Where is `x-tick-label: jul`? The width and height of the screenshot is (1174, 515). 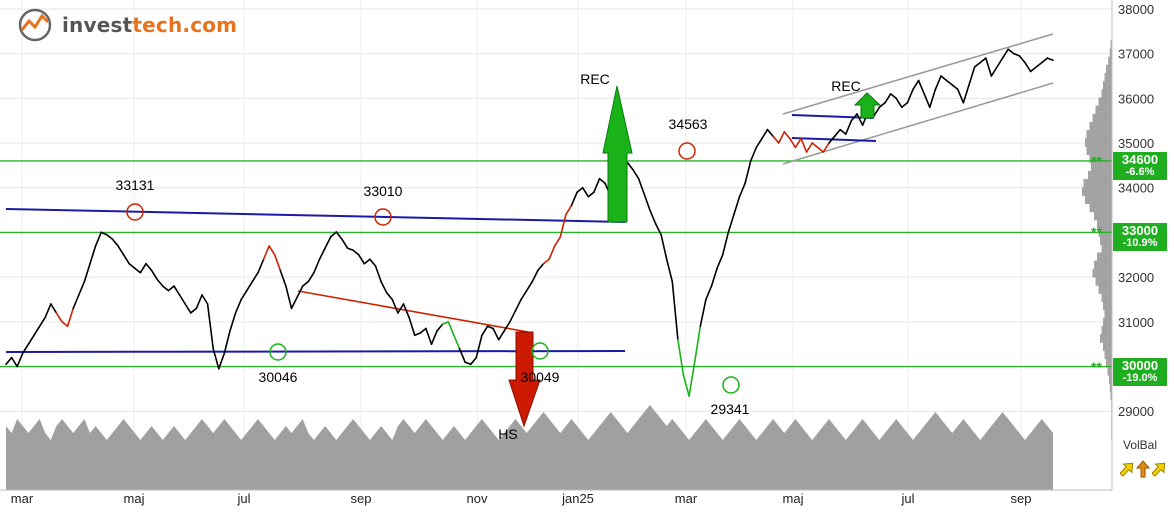 x-tick-label: jul is located at coordinates (243, 498).